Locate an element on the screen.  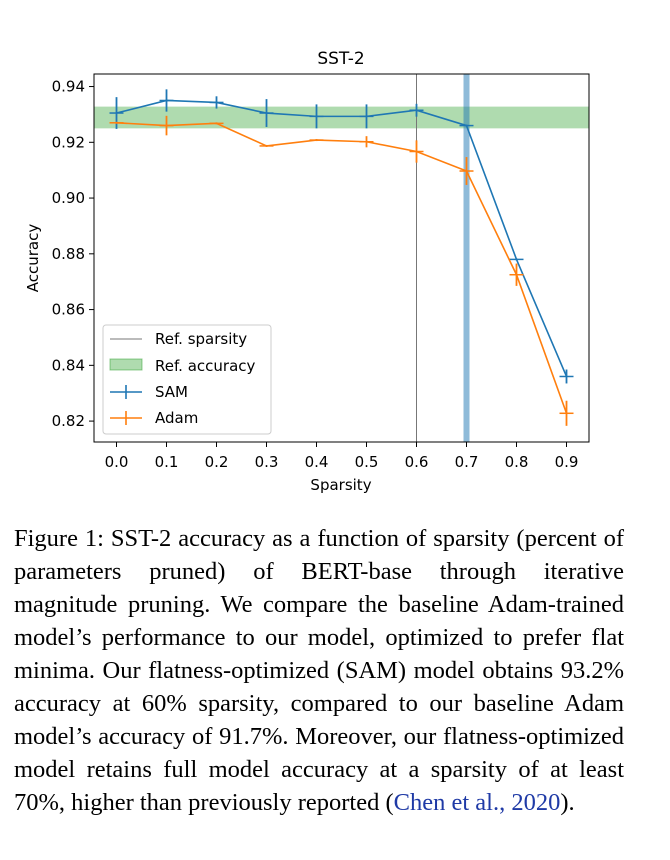
x-tick-label: 0.2 is located at coordinates (217, 462).